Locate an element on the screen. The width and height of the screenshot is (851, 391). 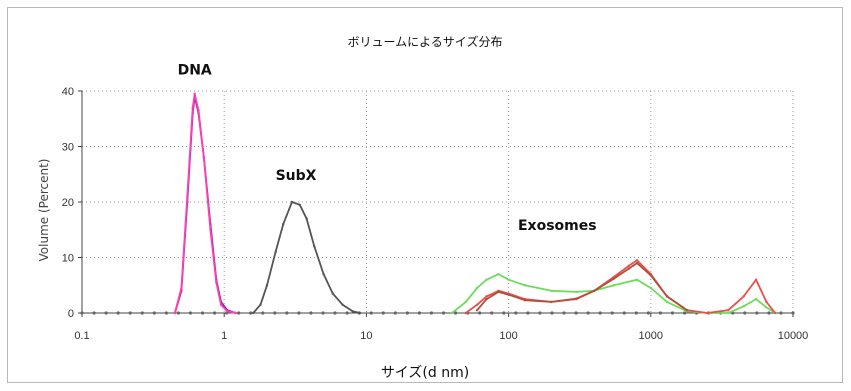
annotation-2: Exosomes is located at coordinates (557, 226).